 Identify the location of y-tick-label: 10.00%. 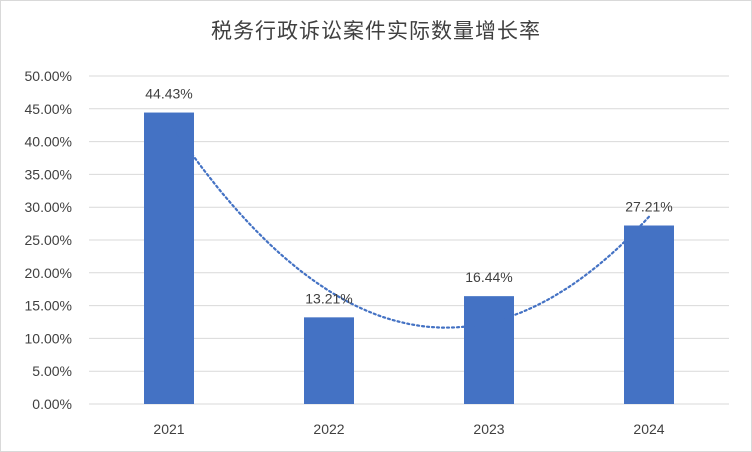
(48, 338).